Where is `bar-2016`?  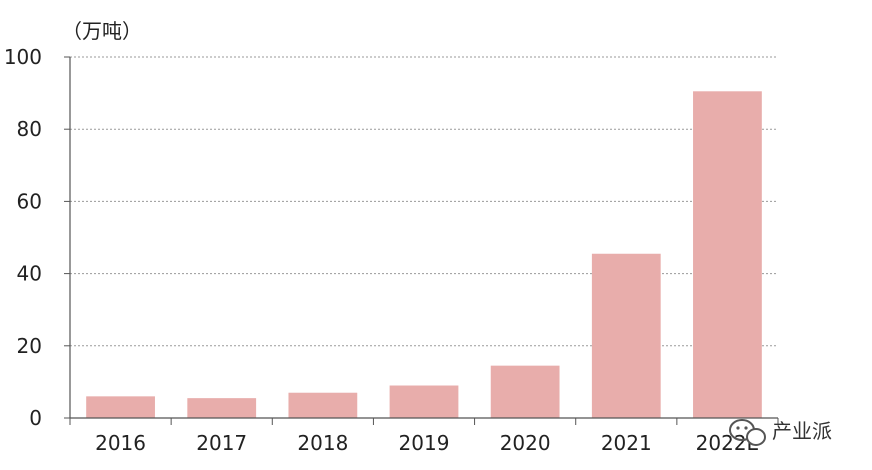
bar-2016 is located at coordinates (120, 407).